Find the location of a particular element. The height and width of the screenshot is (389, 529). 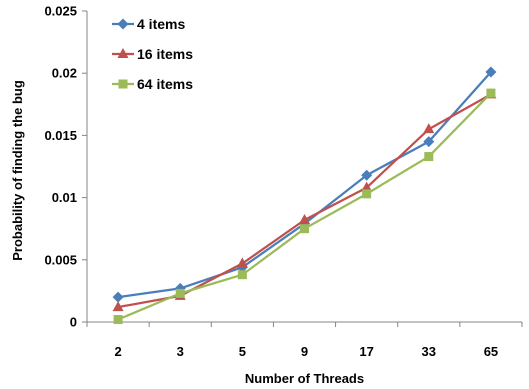

legend-label: 16 items is located at coordinates (165, 54).